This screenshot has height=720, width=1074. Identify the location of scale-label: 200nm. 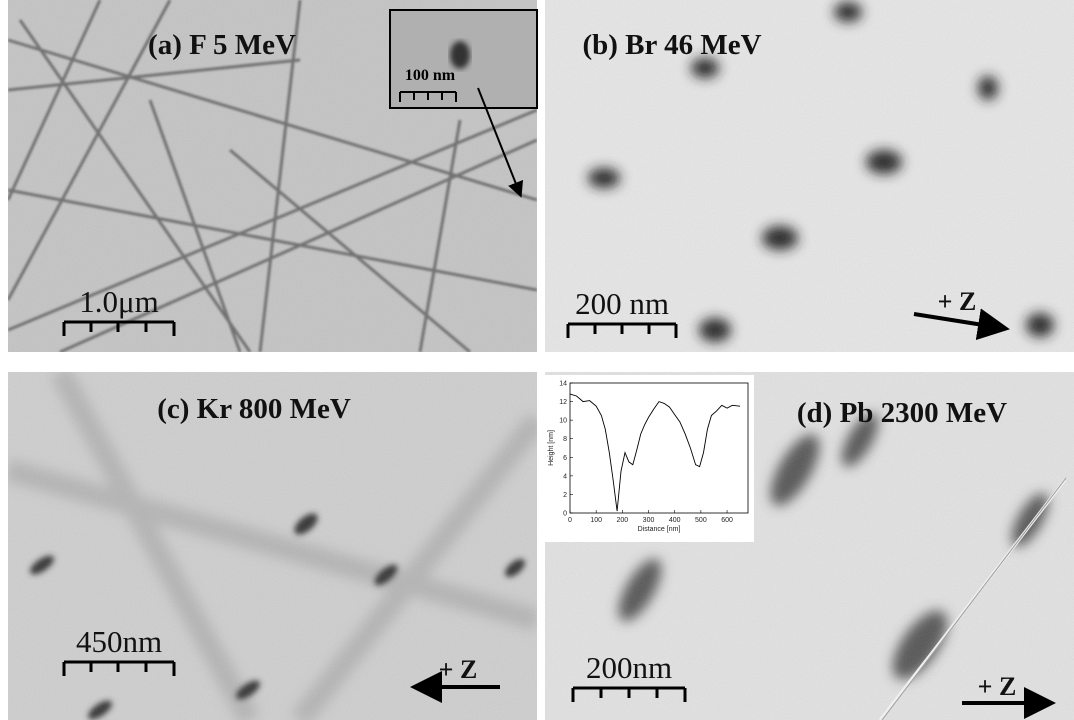
(629, 667).